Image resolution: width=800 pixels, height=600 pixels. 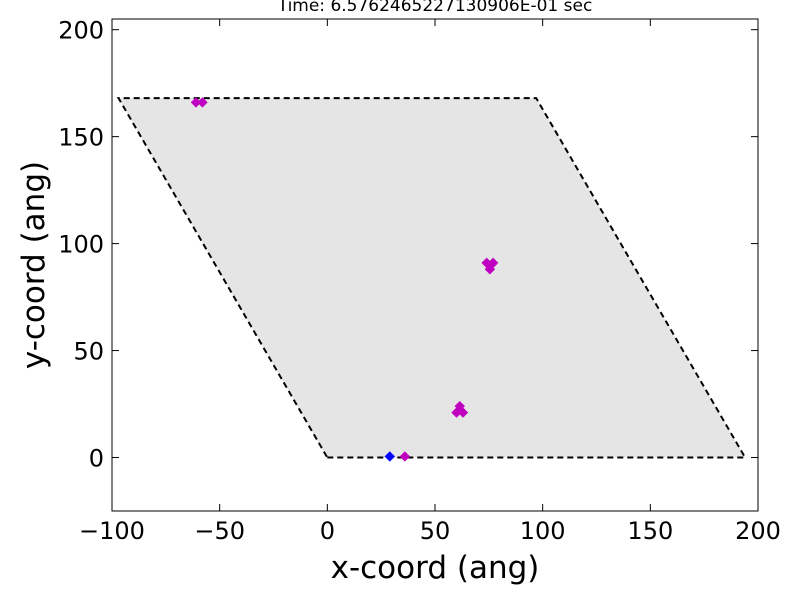 I want to click on y-axis-label: y-coord (ang), so click(x=34, y=265).